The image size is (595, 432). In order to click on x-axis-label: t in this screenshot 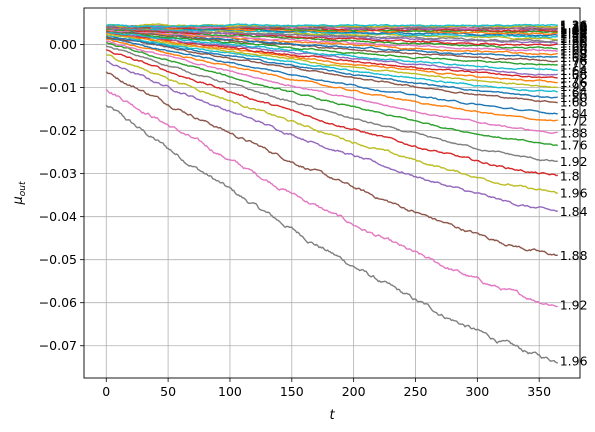, I will do `click(332, 415)`.